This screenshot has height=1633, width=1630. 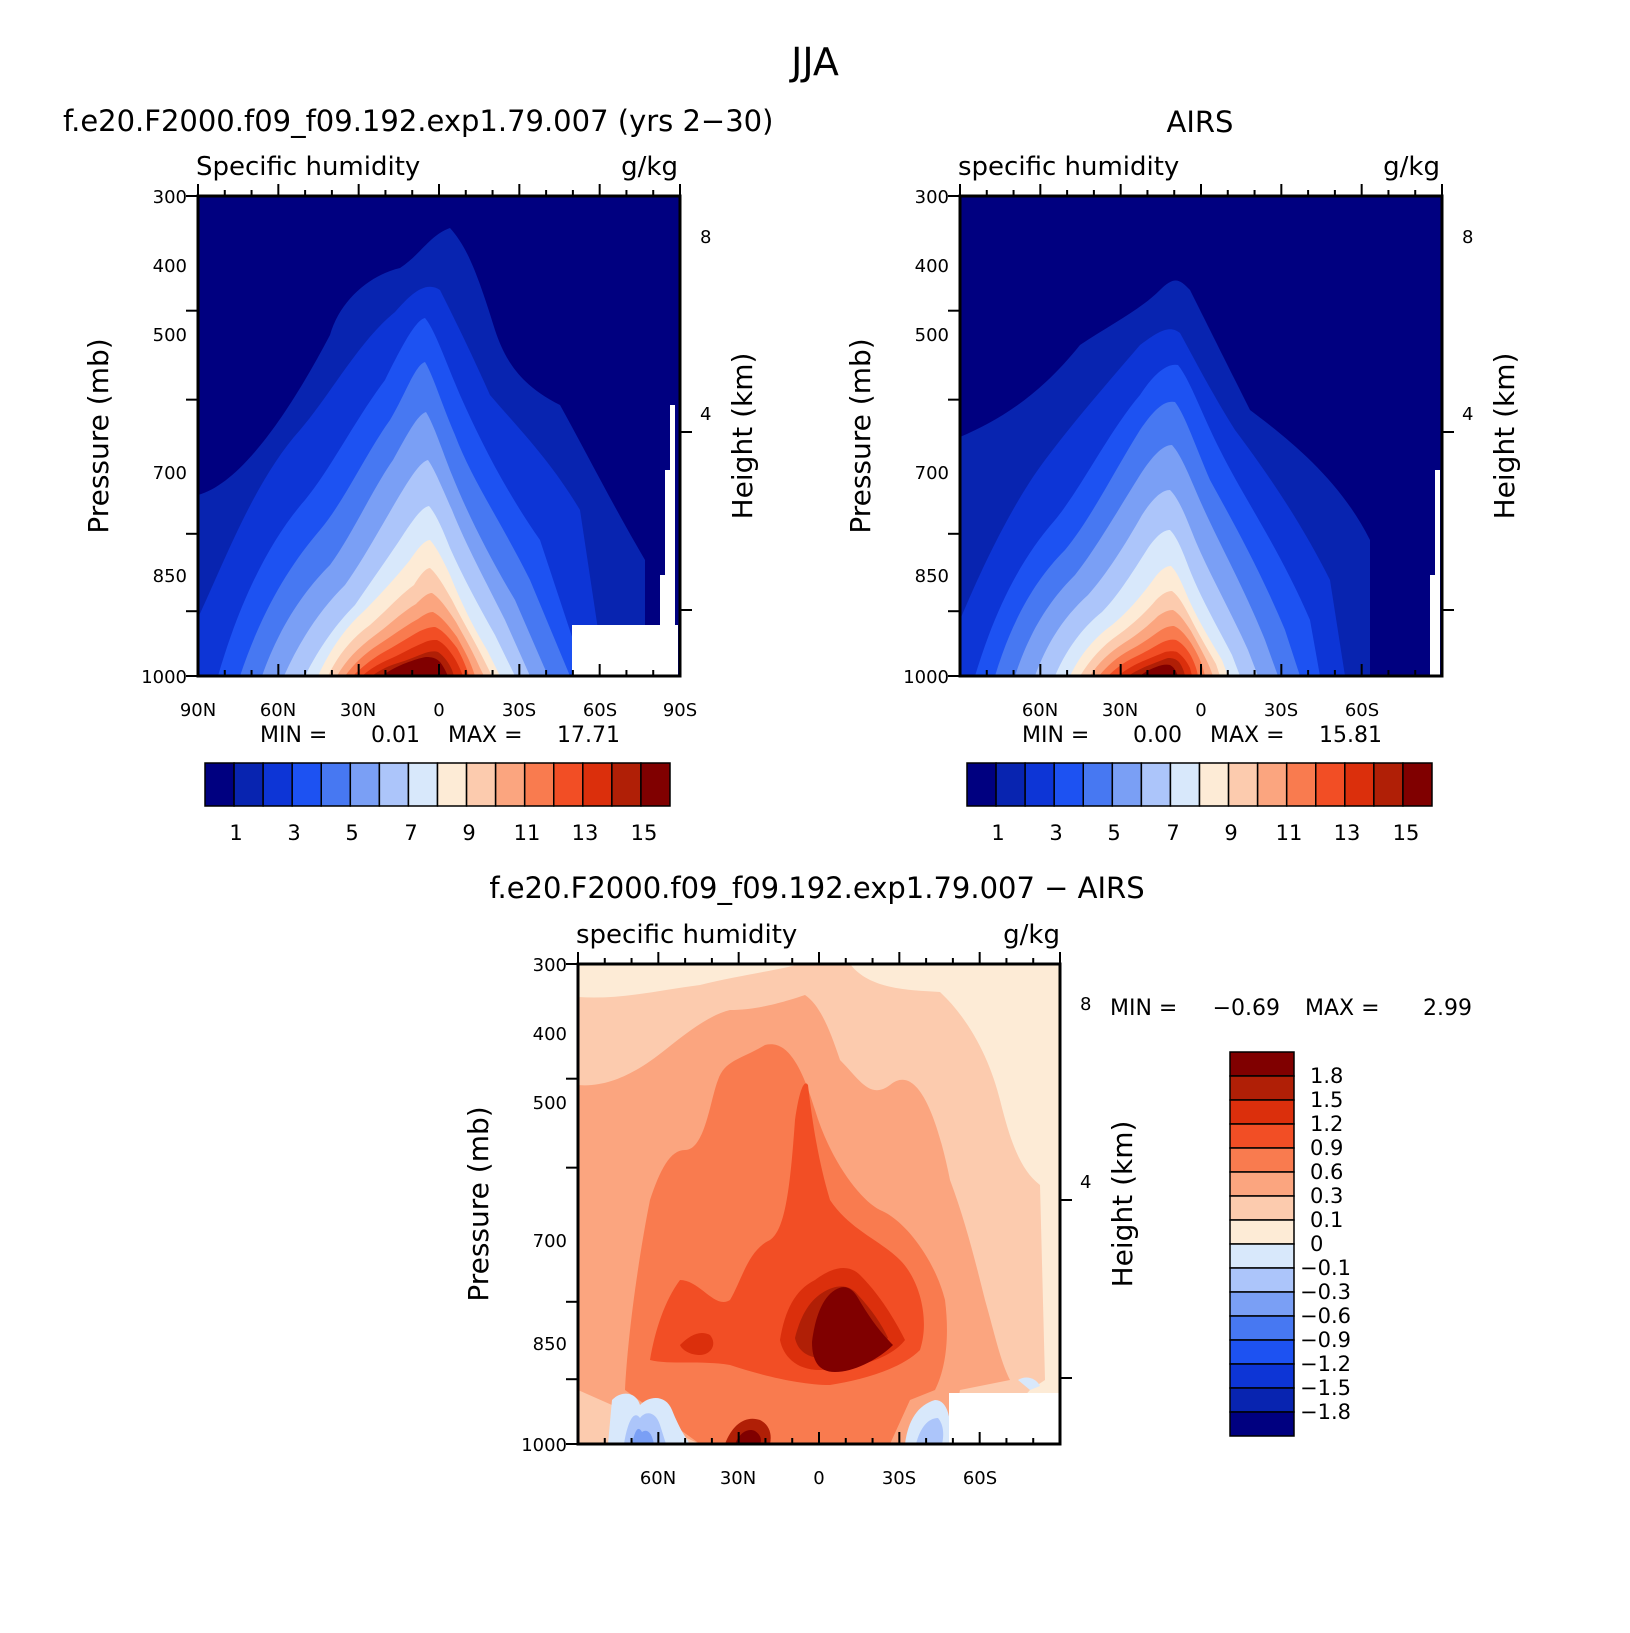 What do you see at coordinates (198, 710) in the screenshot?
I see `x-tick-label: 90N` at bounding box center [198, 710].